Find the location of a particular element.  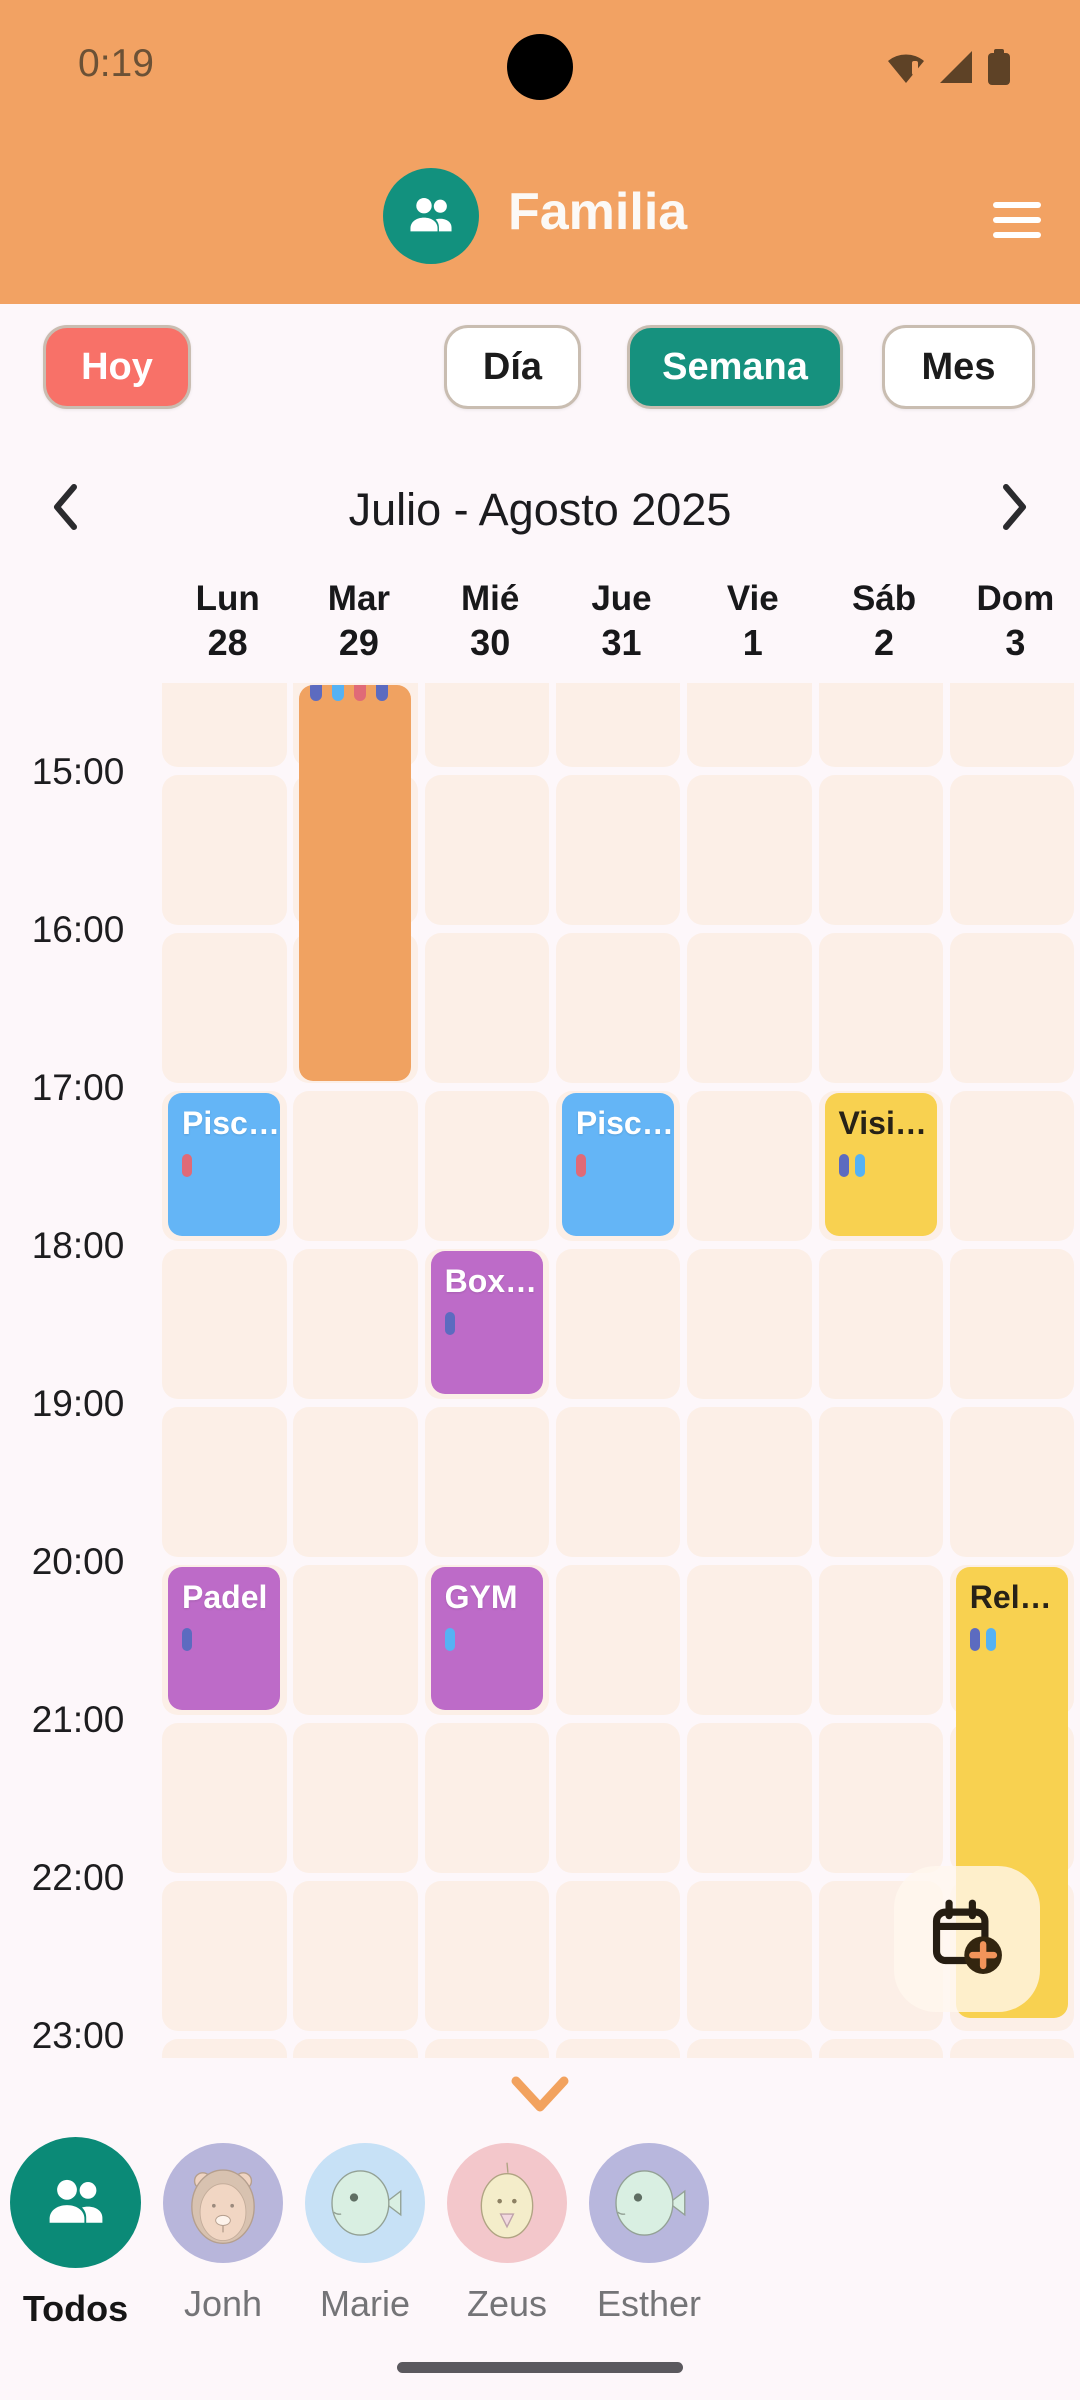

week-view-button: Semana is located at coordinates (735, 367).